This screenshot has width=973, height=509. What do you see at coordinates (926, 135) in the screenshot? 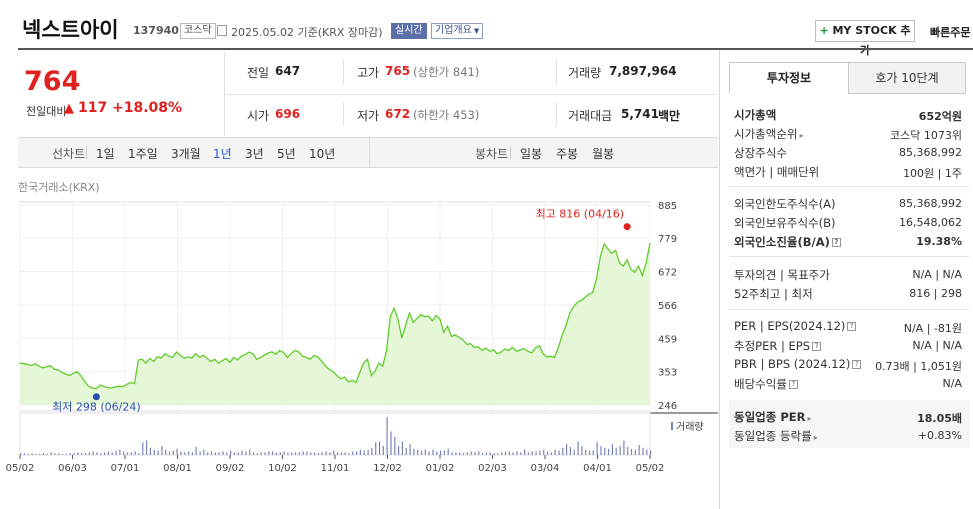
I see `cap-rank-value: 코스닥 1073위` at bounding box center [926, 135].